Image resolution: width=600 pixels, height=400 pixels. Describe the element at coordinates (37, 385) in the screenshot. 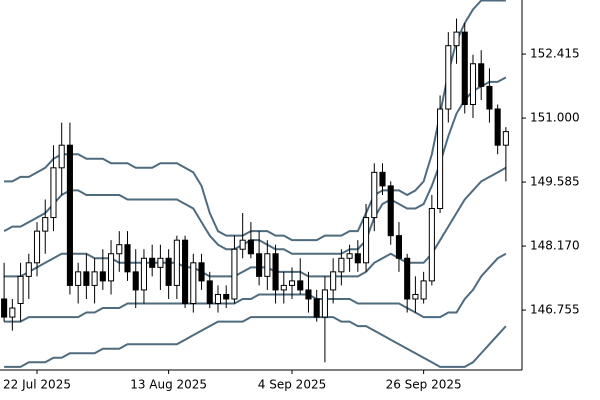

I see `x-tick-label: 22 Jul 2025` at that location.